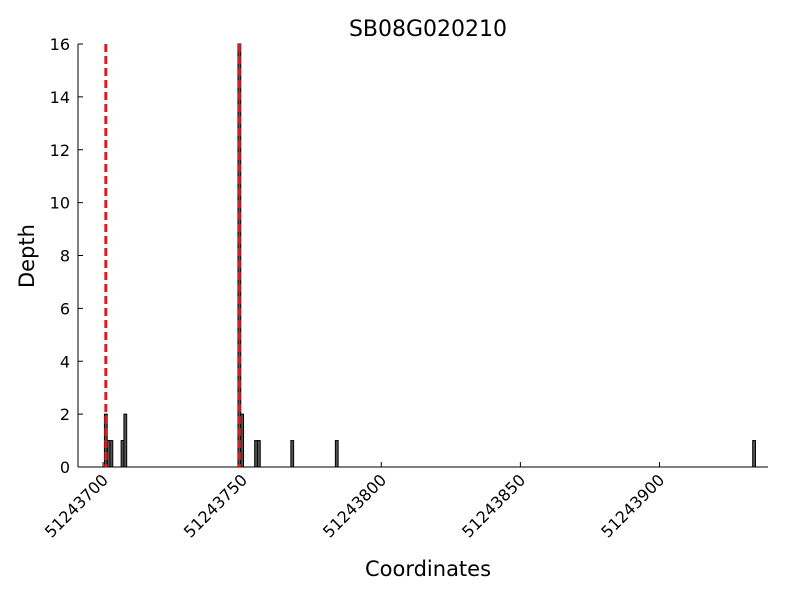 Image resolution: width=800 pixels, height=600 pixels. I want to click on x-tick-label: 51243900, so click(632, 505).